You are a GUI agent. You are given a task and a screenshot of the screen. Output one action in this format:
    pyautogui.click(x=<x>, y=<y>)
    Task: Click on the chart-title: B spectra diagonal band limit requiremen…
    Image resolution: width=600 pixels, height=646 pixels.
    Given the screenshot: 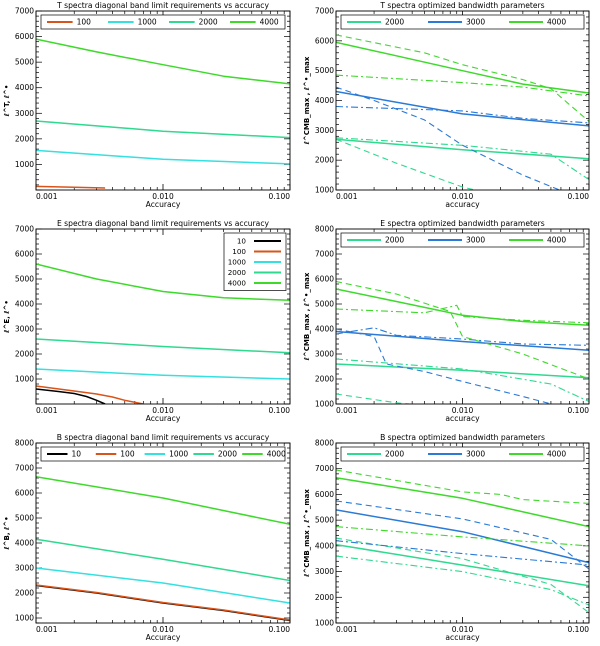 What is the action you would take?
    pyautogui.click(x=163, y=437)
    